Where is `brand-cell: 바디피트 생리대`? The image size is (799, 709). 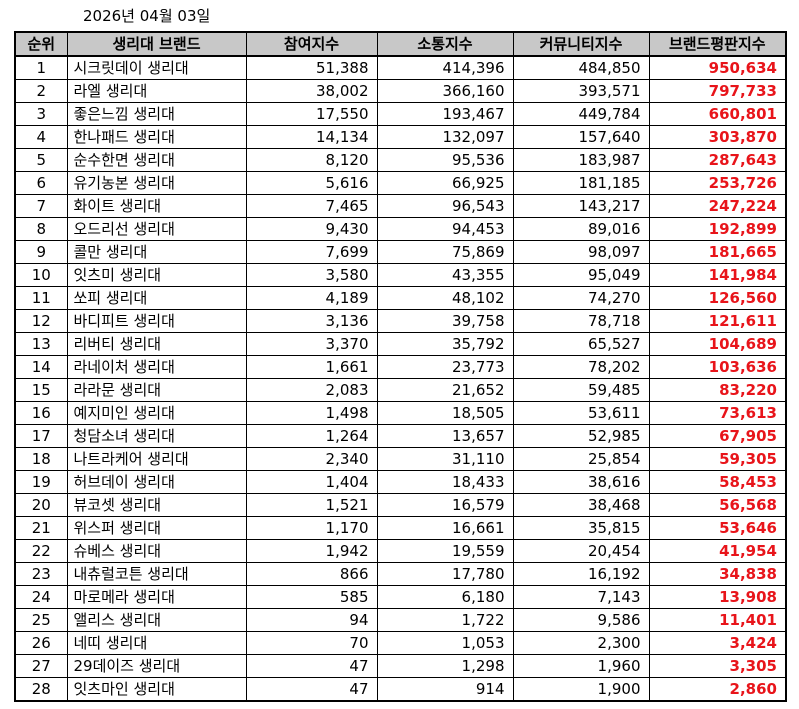 brand-cell: 바디피트 생리대 is located at coordinates (156, 321).